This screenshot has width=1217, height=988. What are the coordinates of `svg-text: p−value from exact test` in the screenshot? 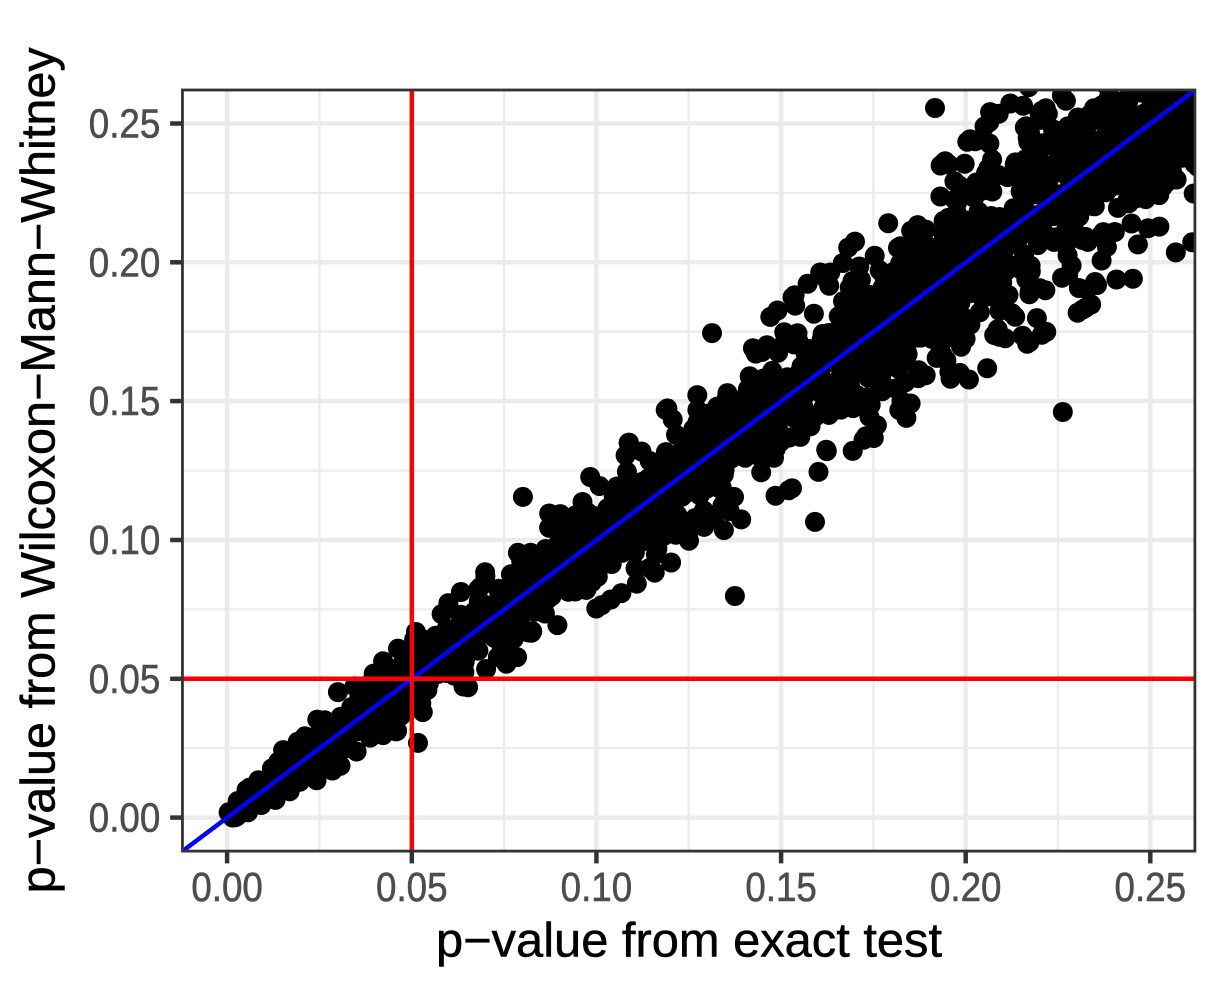 It's located at (689, 940).